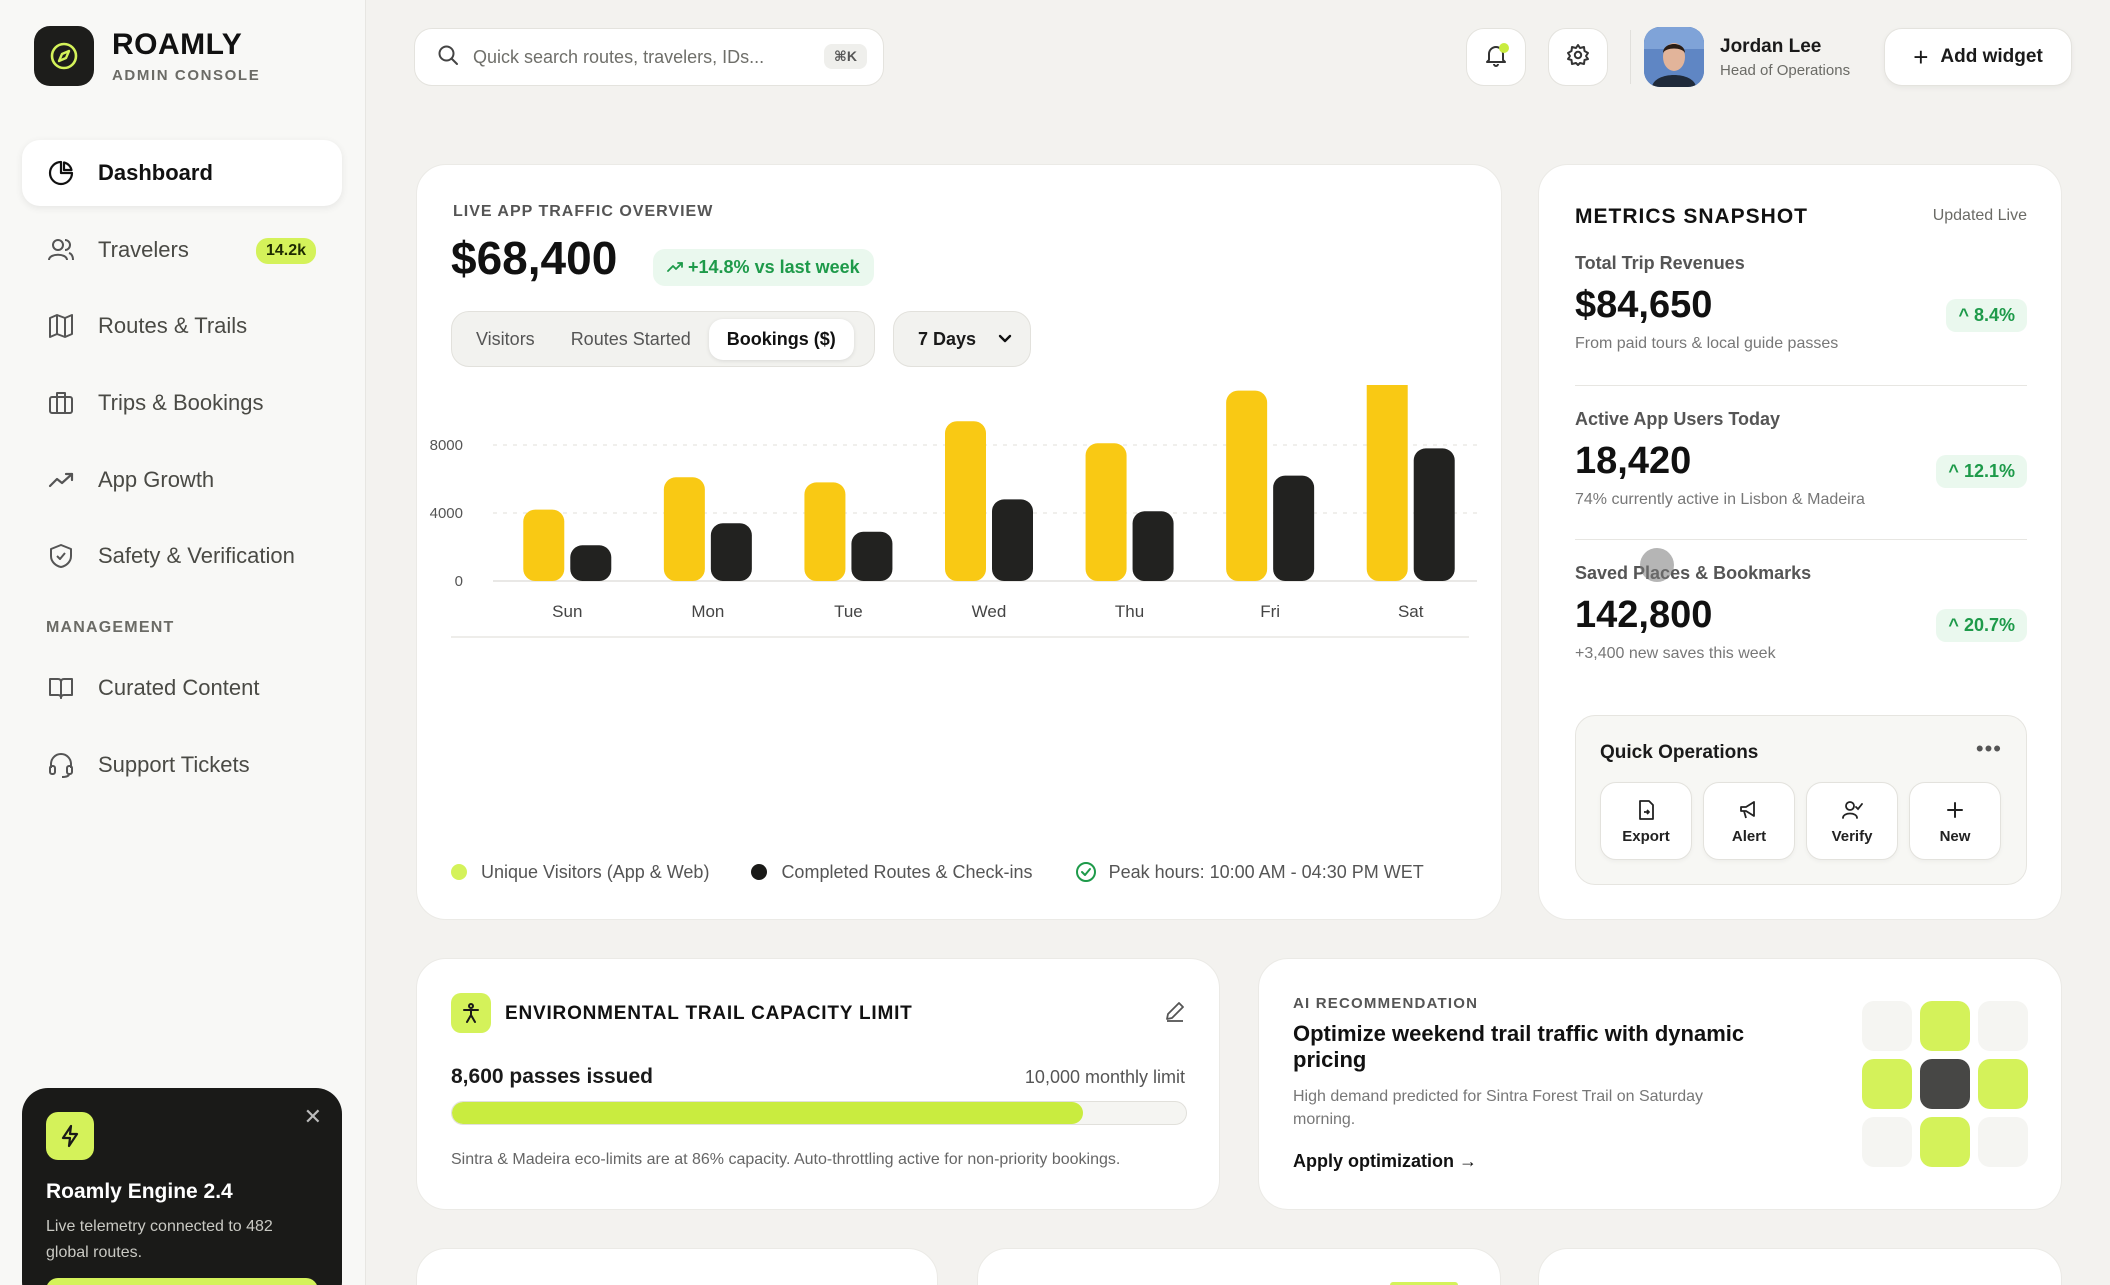 Image resolution: width=2110 pixels, height=1285 pixels. Describe the element at coordinates (61, 765) in the screenshot. I see `headset-icon` at that location.